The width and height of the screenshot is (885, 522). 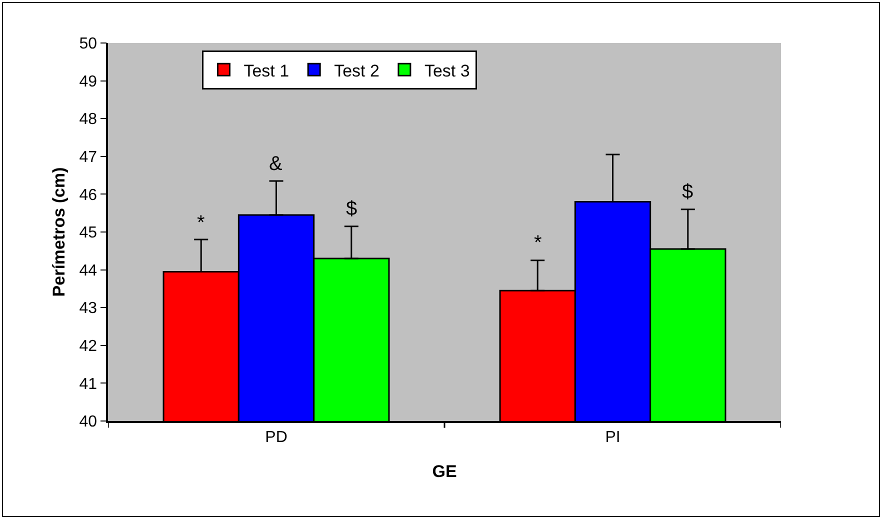 What do you see at coordinates (357, 70) in the screenshot?
I see `legend-label: Test 2` at bounding box center [357, 70].